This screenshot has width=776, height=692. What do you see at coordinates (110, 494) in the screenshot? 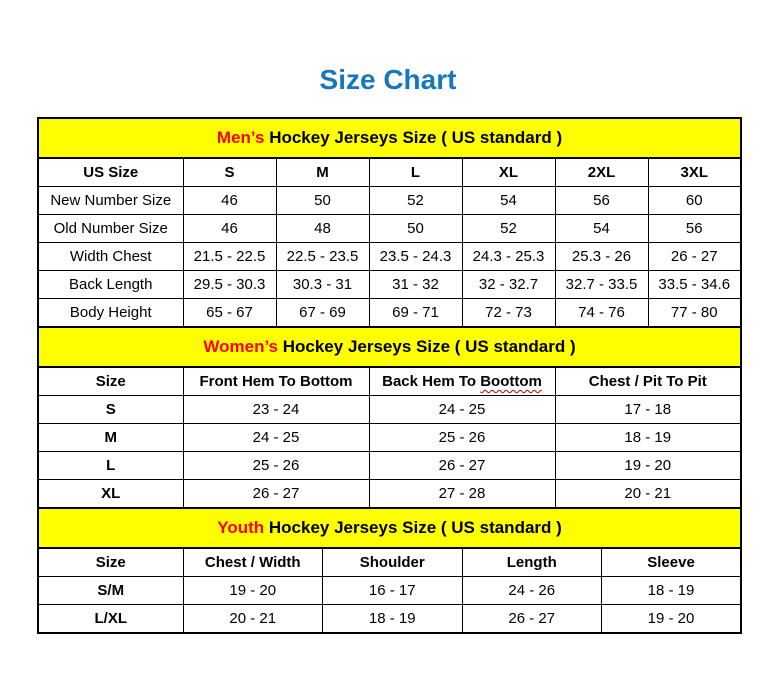
I see `row-label: XL` at bounding box center [110, 494].